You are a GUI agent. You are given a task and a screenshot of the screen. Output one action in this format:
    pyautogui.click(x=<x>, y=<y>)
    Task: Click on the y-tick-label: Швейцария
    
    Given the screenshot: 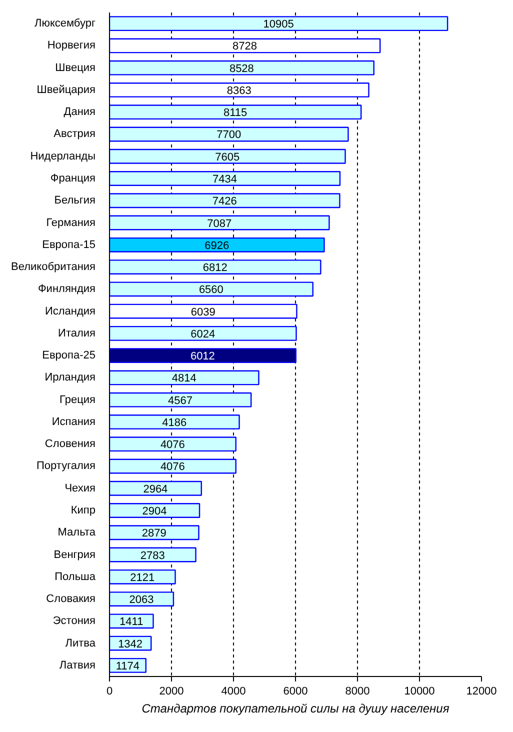 What is the action you would take?
    pyautogui.click(x=66, y=90)
    